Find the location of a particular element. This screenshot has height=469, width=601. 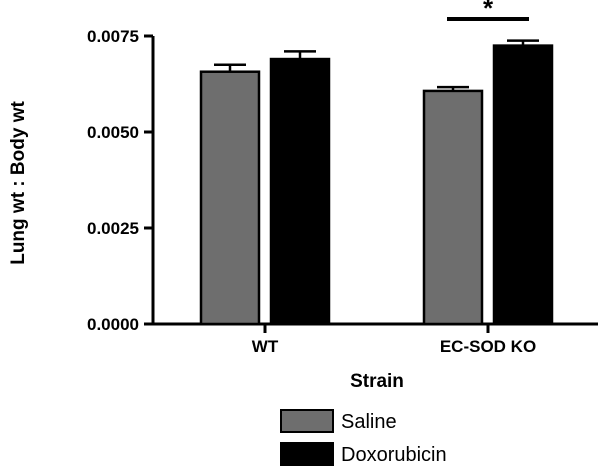

significance-marker: * is located at coordinates (488, 11).